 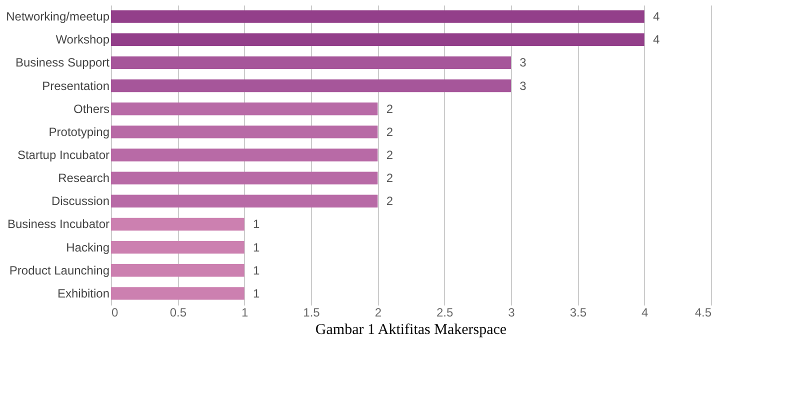 I want to click on x-tick-label: 4.5, so click(x=703, y=313).